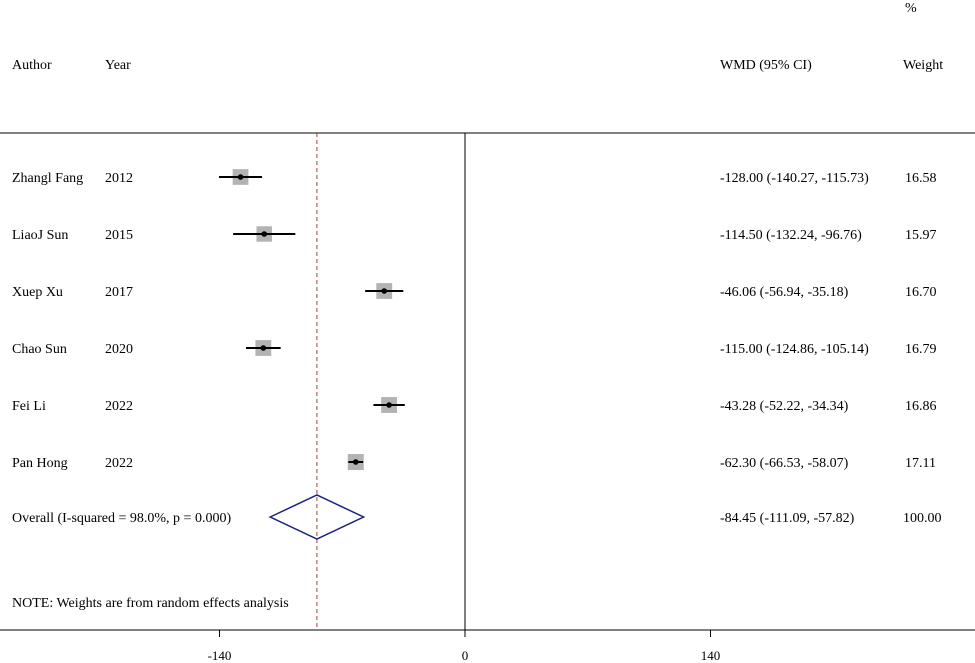 The width and height of the screenshot is (975, 663). Describe the element at coordinates (921, 406) in the screenshot. I see `study-weight: 16.86` at that location.